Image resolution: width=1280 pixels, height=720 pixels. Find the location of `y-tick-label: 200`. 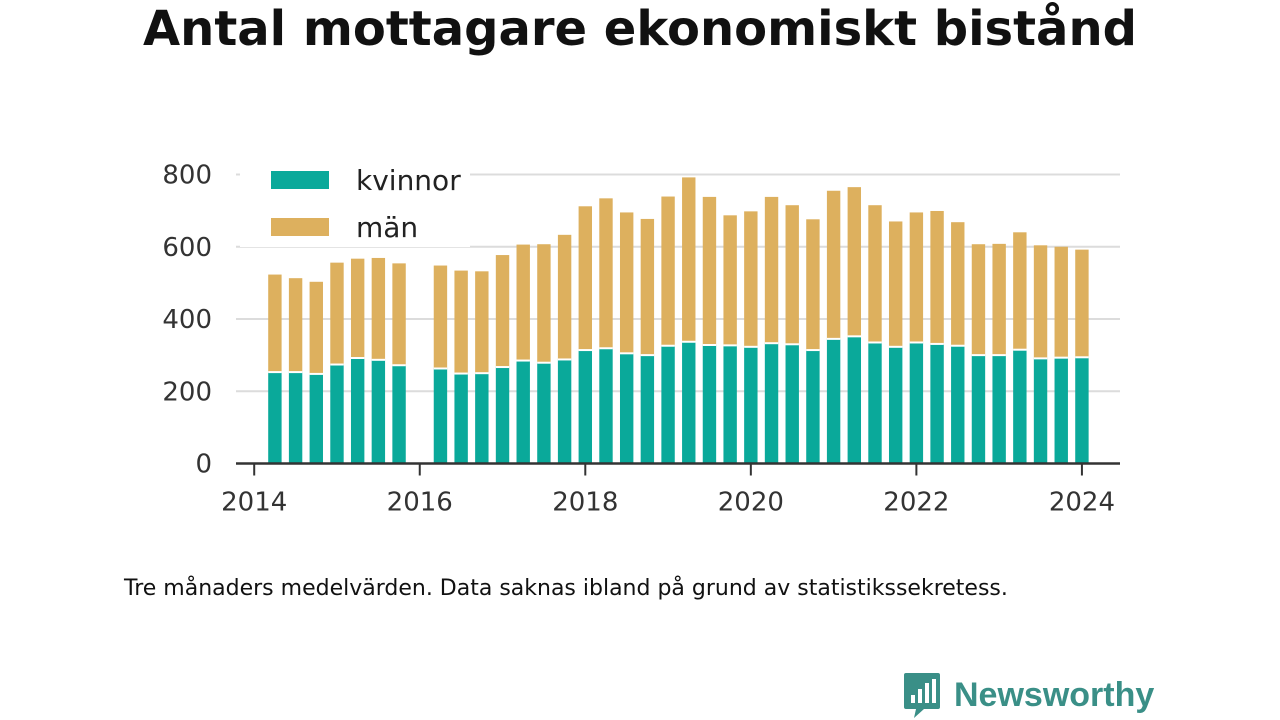

y-tick-label: 200 is located at coordinates (187, 392).